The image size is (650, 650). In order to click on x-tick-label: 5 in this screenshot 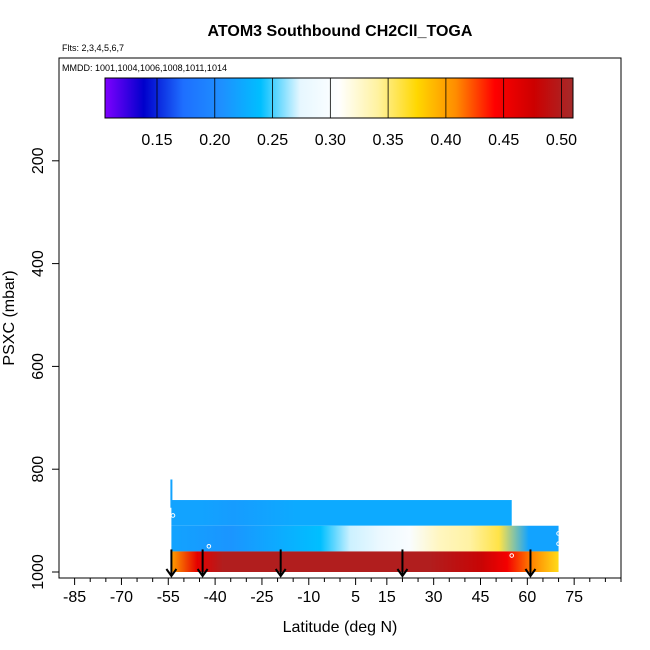, I will do `click(355, 597)`.